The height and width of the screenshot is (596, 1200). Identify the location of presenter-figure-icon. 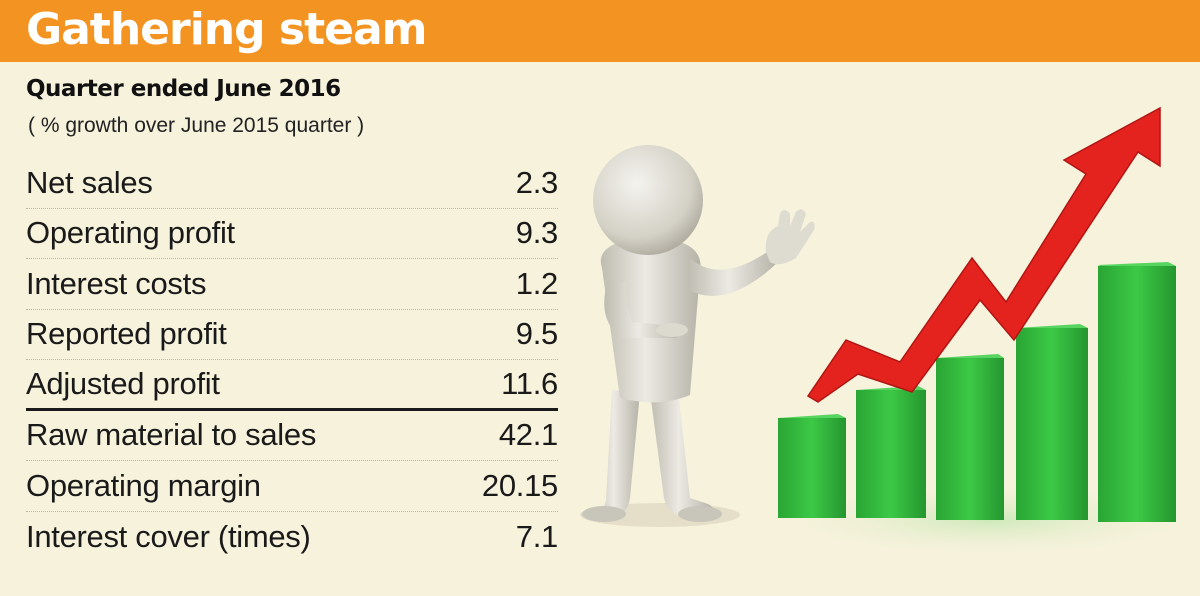
(698, 333).